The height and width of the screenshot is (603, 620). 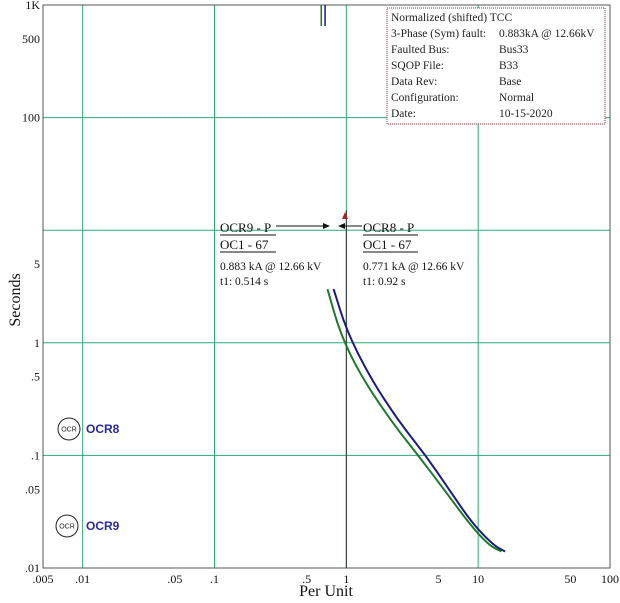 I want to click on info-box-frame, so click(x=496, y=66).